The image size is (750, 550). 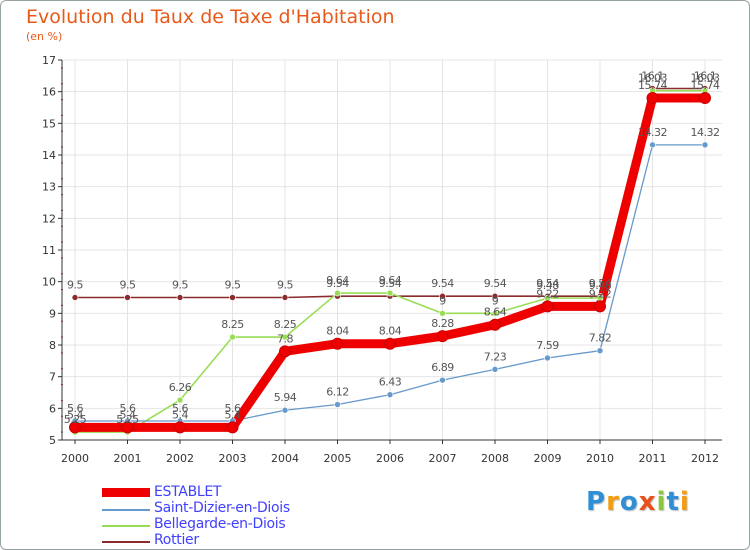 What do you see at coordinates (600, 338) in the screenshot?
I see `data-label-saint-dizier: 7.82` at bounding box center [600, 338].